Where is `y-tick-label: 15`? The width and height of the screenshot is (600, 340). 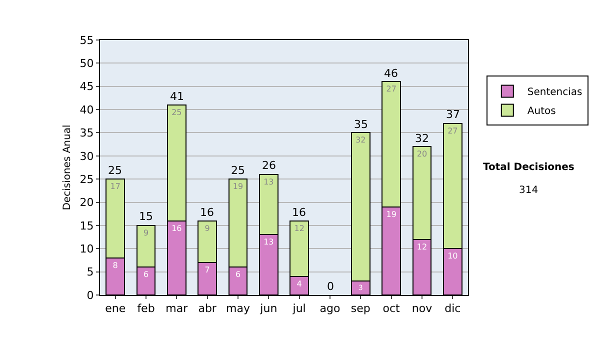
y-tick-label: 15 is located at coordinates (87, 225).